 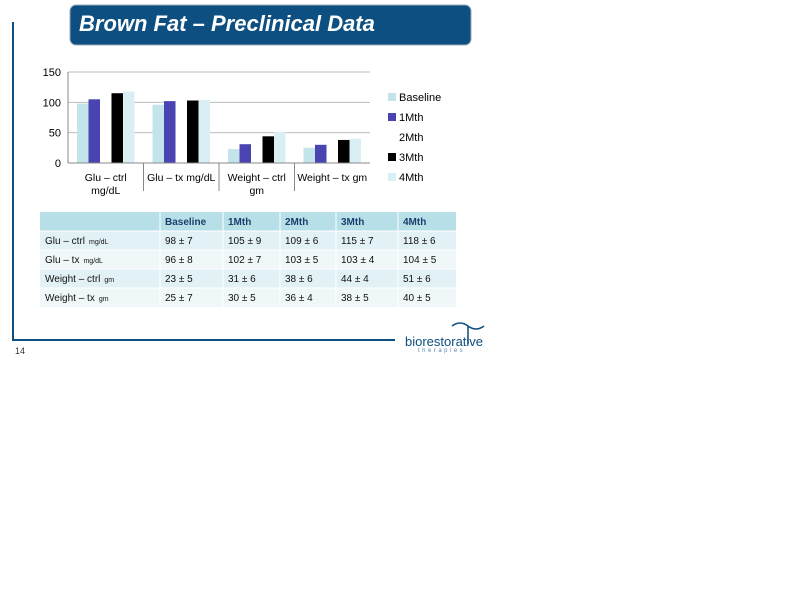 I want to click on table-cell: 30 ± 5, so click(x=242, y=298).